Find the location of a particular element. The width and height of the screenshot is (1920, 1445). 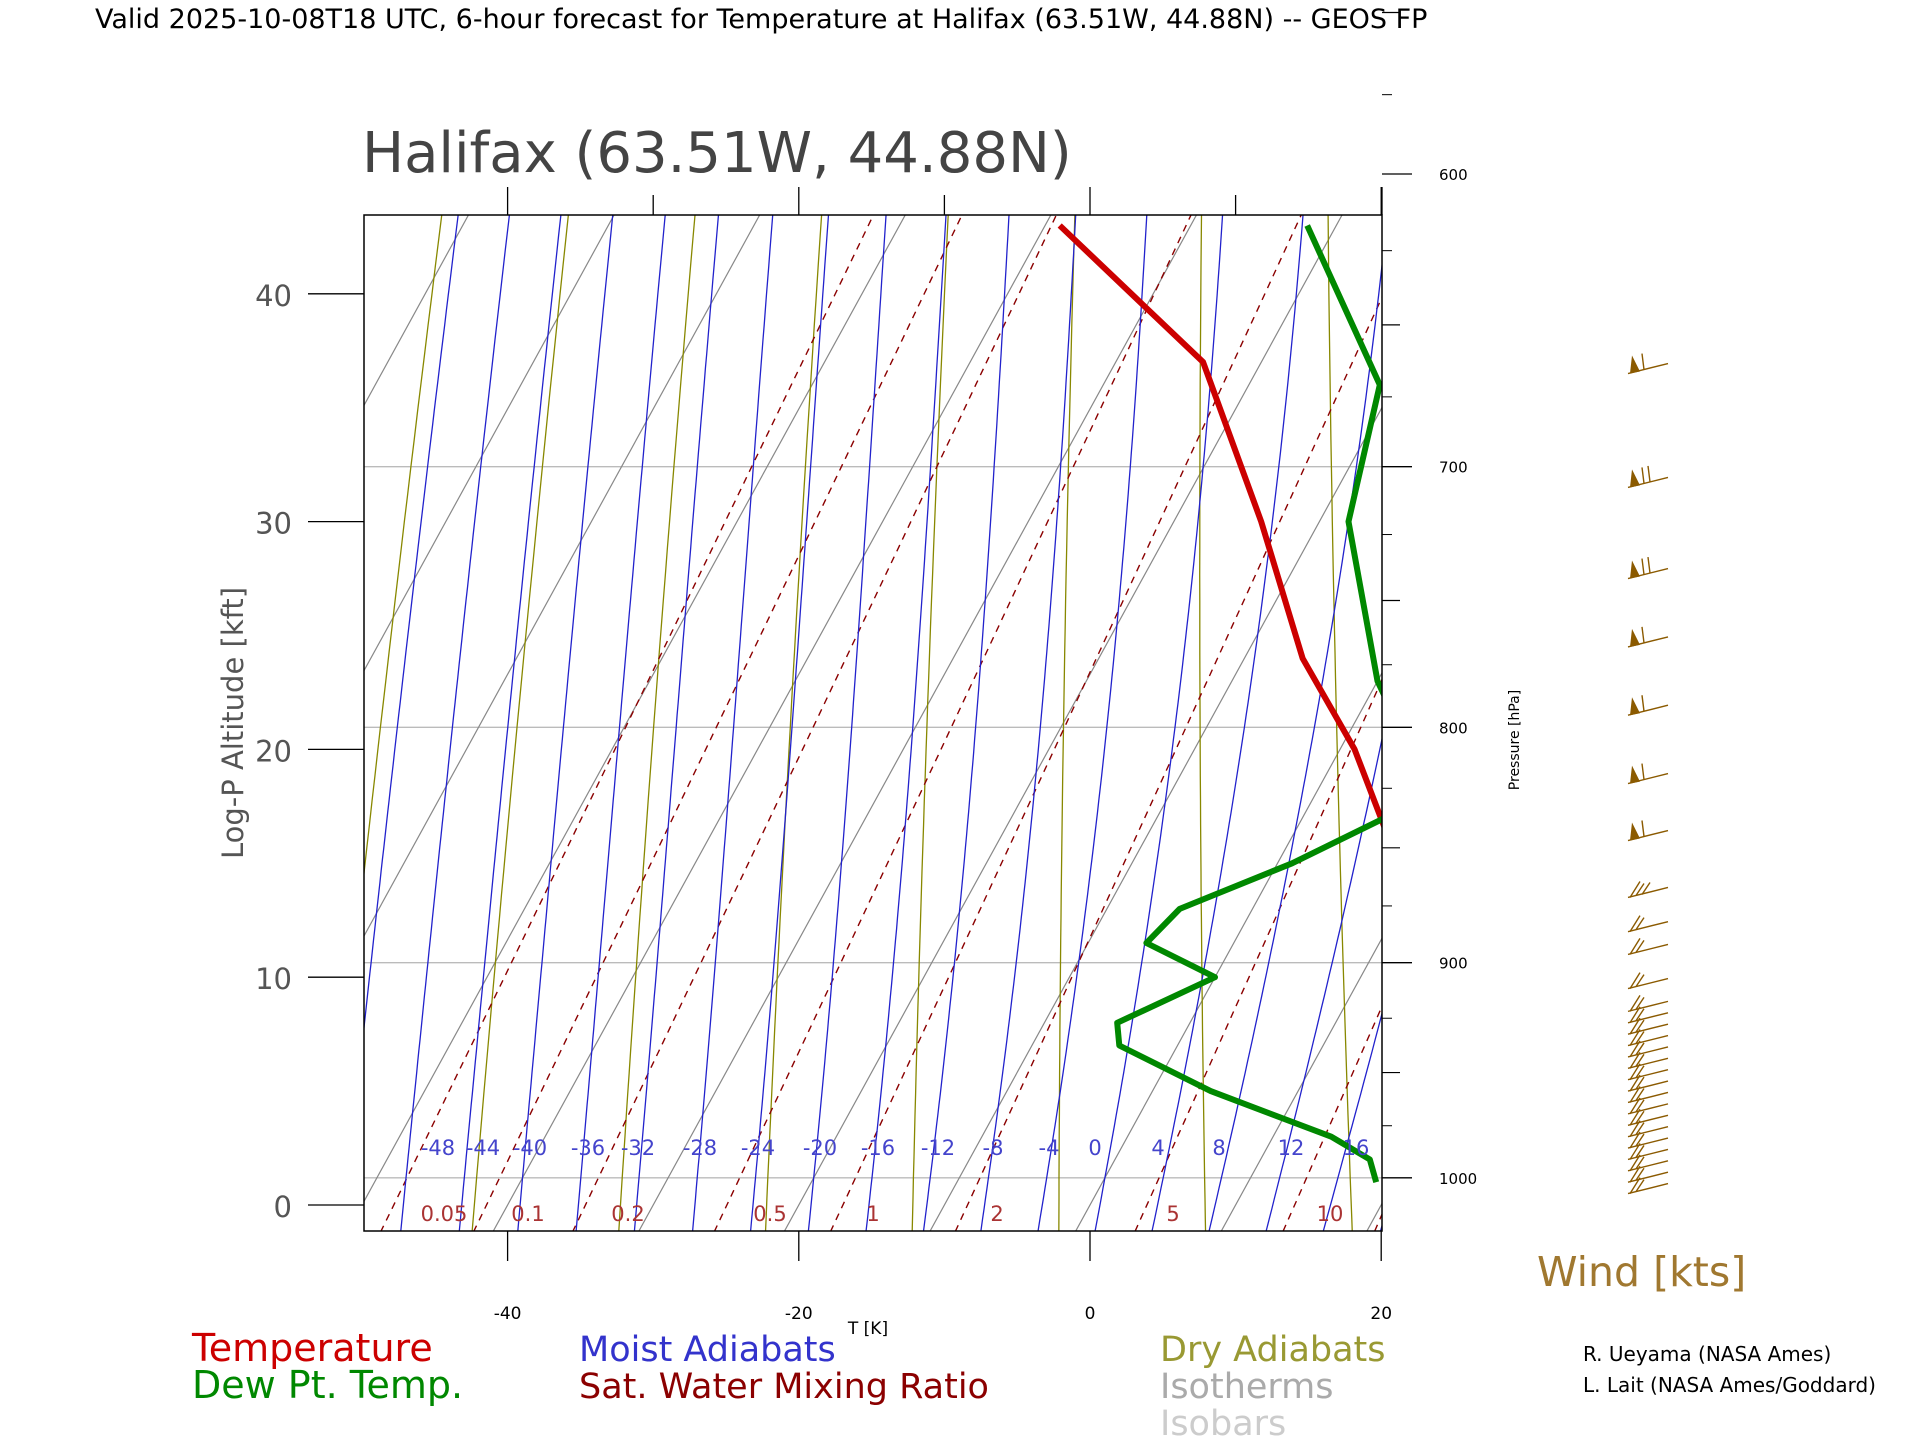

left-axis-label: Log-P Altitude [kft] is located at coordinates (233, 723).